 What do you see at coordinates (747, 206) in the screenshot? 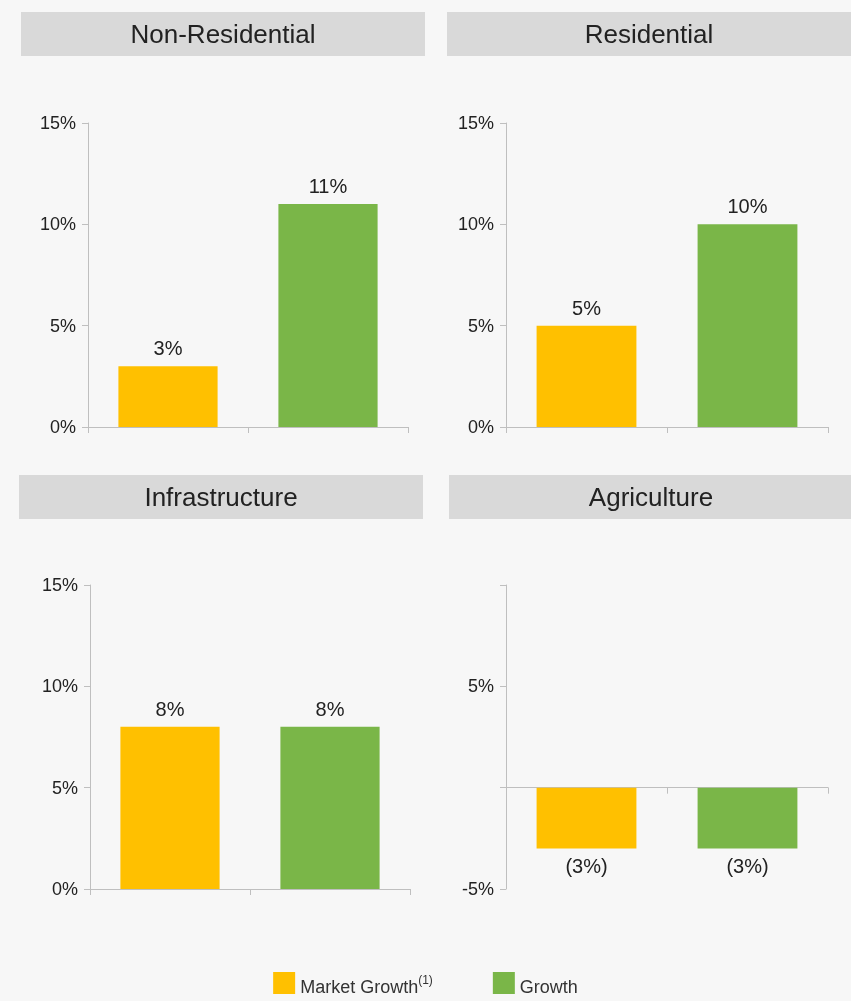
I see `data-label: 10%` at bounding box center [747, 206].